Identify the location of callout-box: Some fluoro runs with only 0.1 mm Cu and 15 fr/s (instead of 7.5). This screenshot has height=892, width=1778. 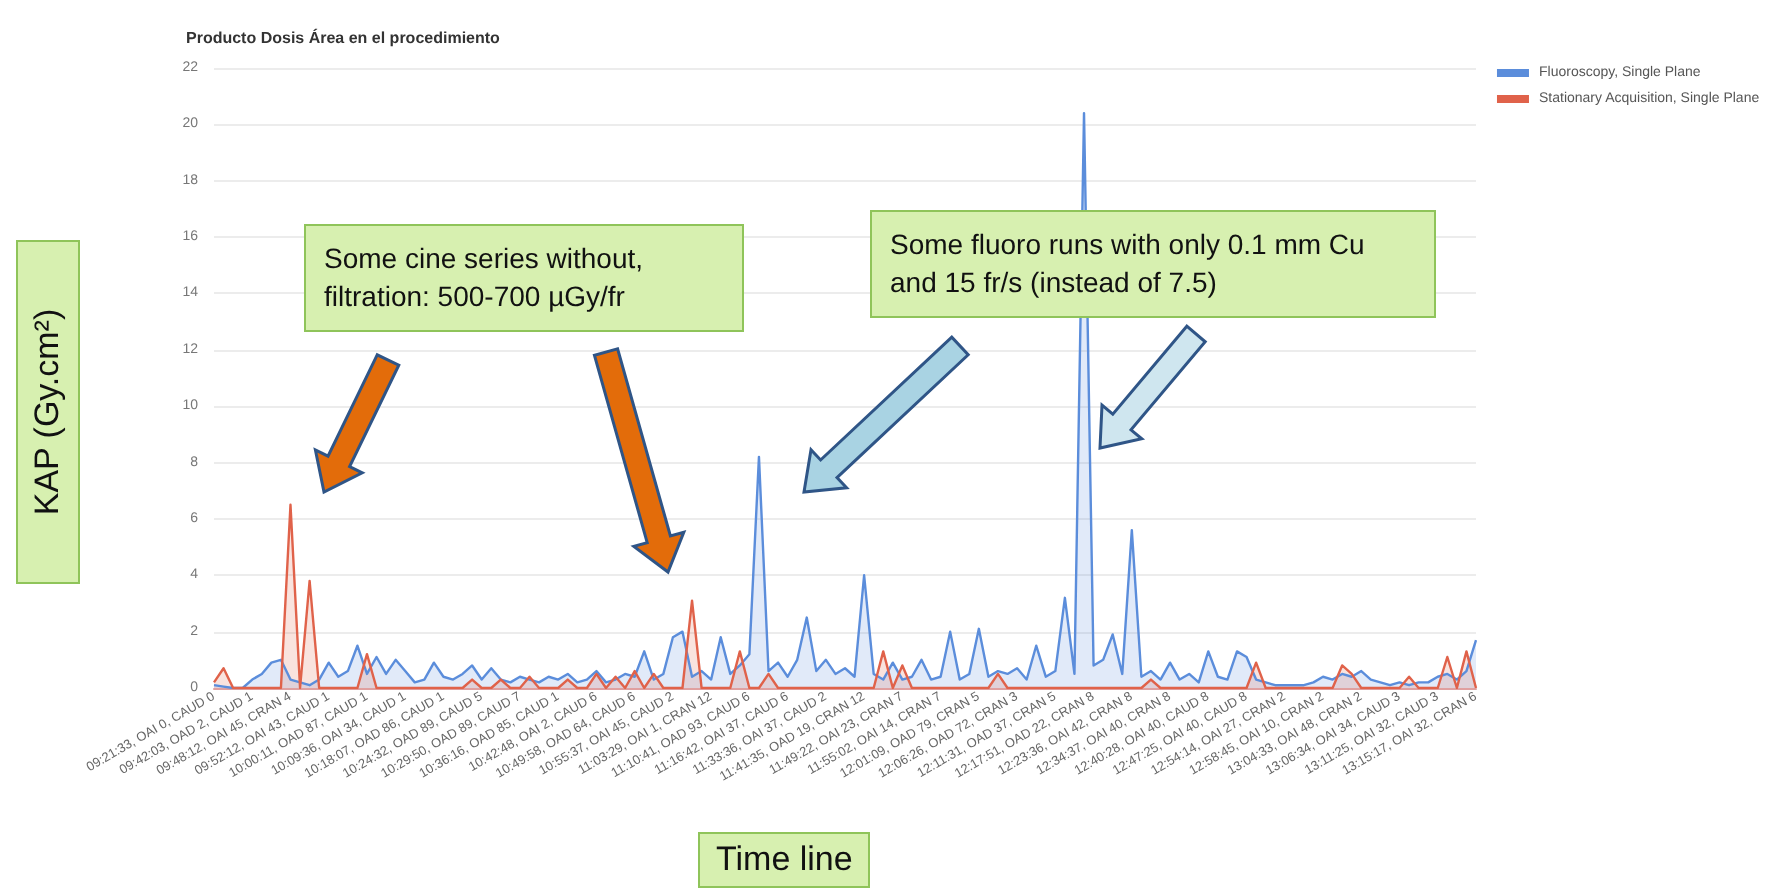
(1153, 264).